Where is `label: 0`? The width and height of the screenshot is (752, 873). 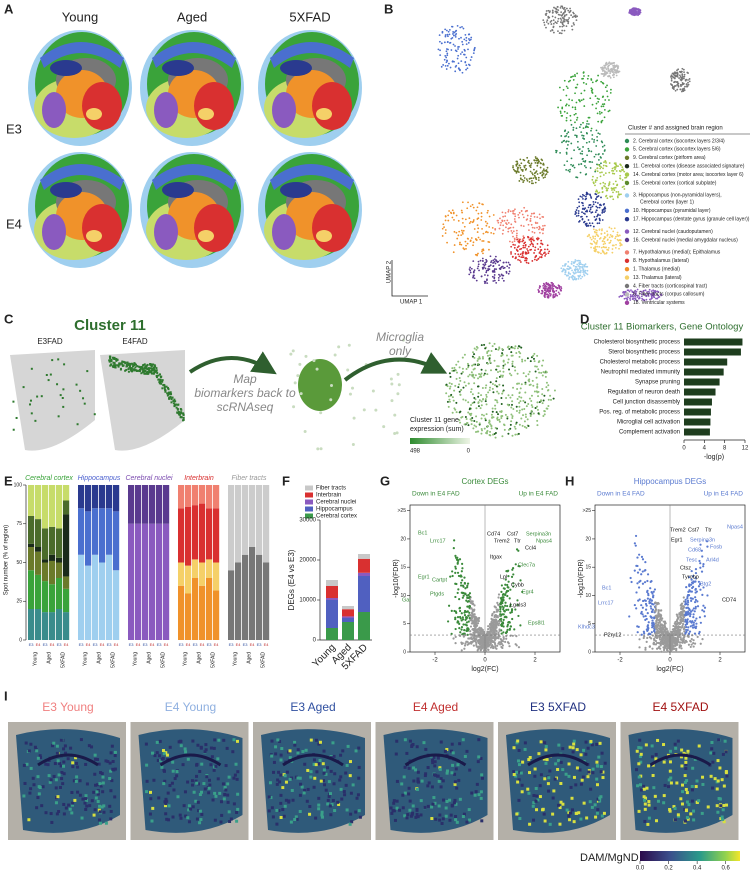
label: 0 is located at coordinates (469, 452).